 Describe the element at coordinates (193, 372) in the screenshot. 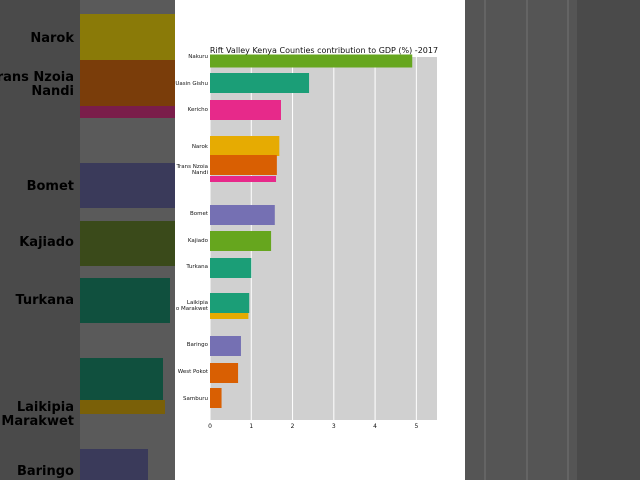

I see `y-tick-label: West Pokot` at that location.